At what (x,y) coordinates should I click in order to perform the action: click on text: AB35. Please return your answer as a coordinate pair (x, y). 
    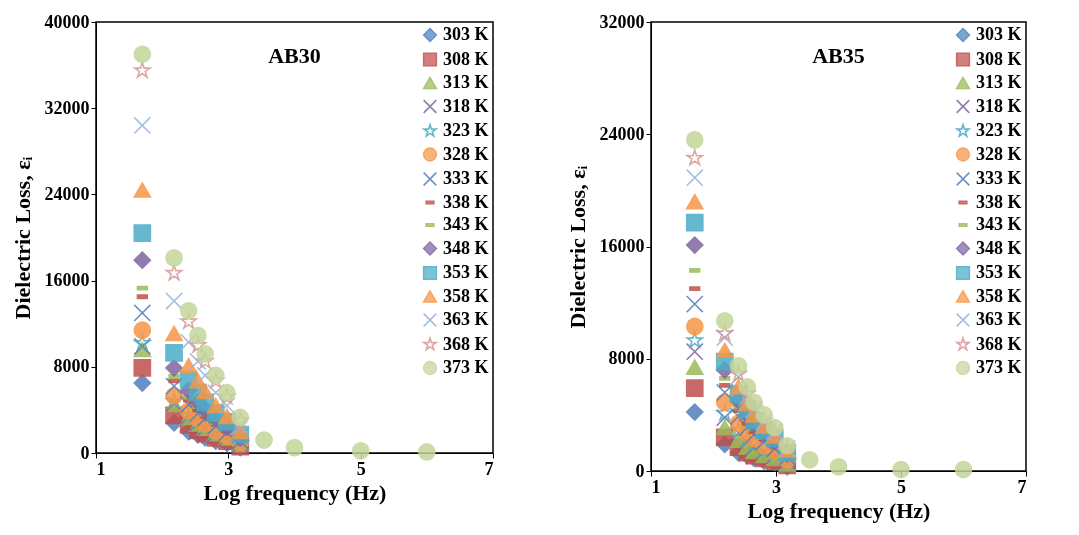
    Looking at the image, I should click on (838, 55).